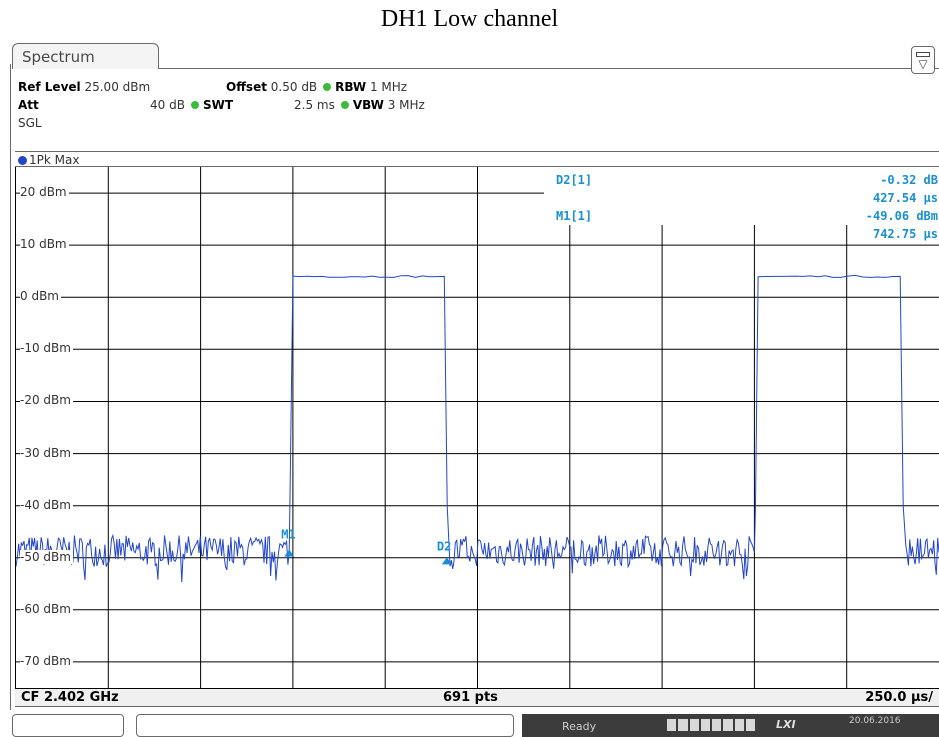 This screenshot has height=737, width=939. What do you see at coordinates (905, 234) in the screenshot?
I see `marker-m1-time: 742.75 µs` at bounding box center [905, 234].